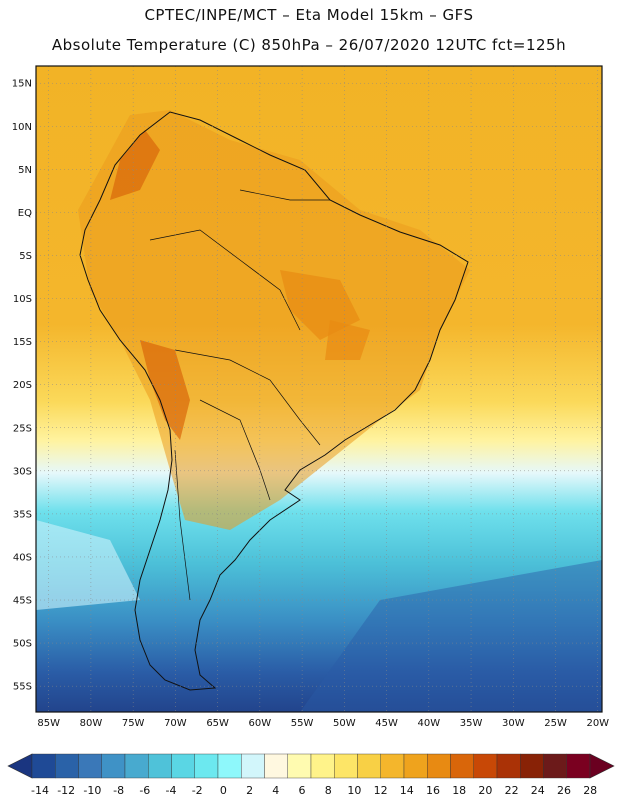 The width and height of the screenshot is (618, 800). What do you see at coordinates (144, 790) in the screenshot?
I see `colorbar-tick-label: -6` at bounding box center [144, 790].